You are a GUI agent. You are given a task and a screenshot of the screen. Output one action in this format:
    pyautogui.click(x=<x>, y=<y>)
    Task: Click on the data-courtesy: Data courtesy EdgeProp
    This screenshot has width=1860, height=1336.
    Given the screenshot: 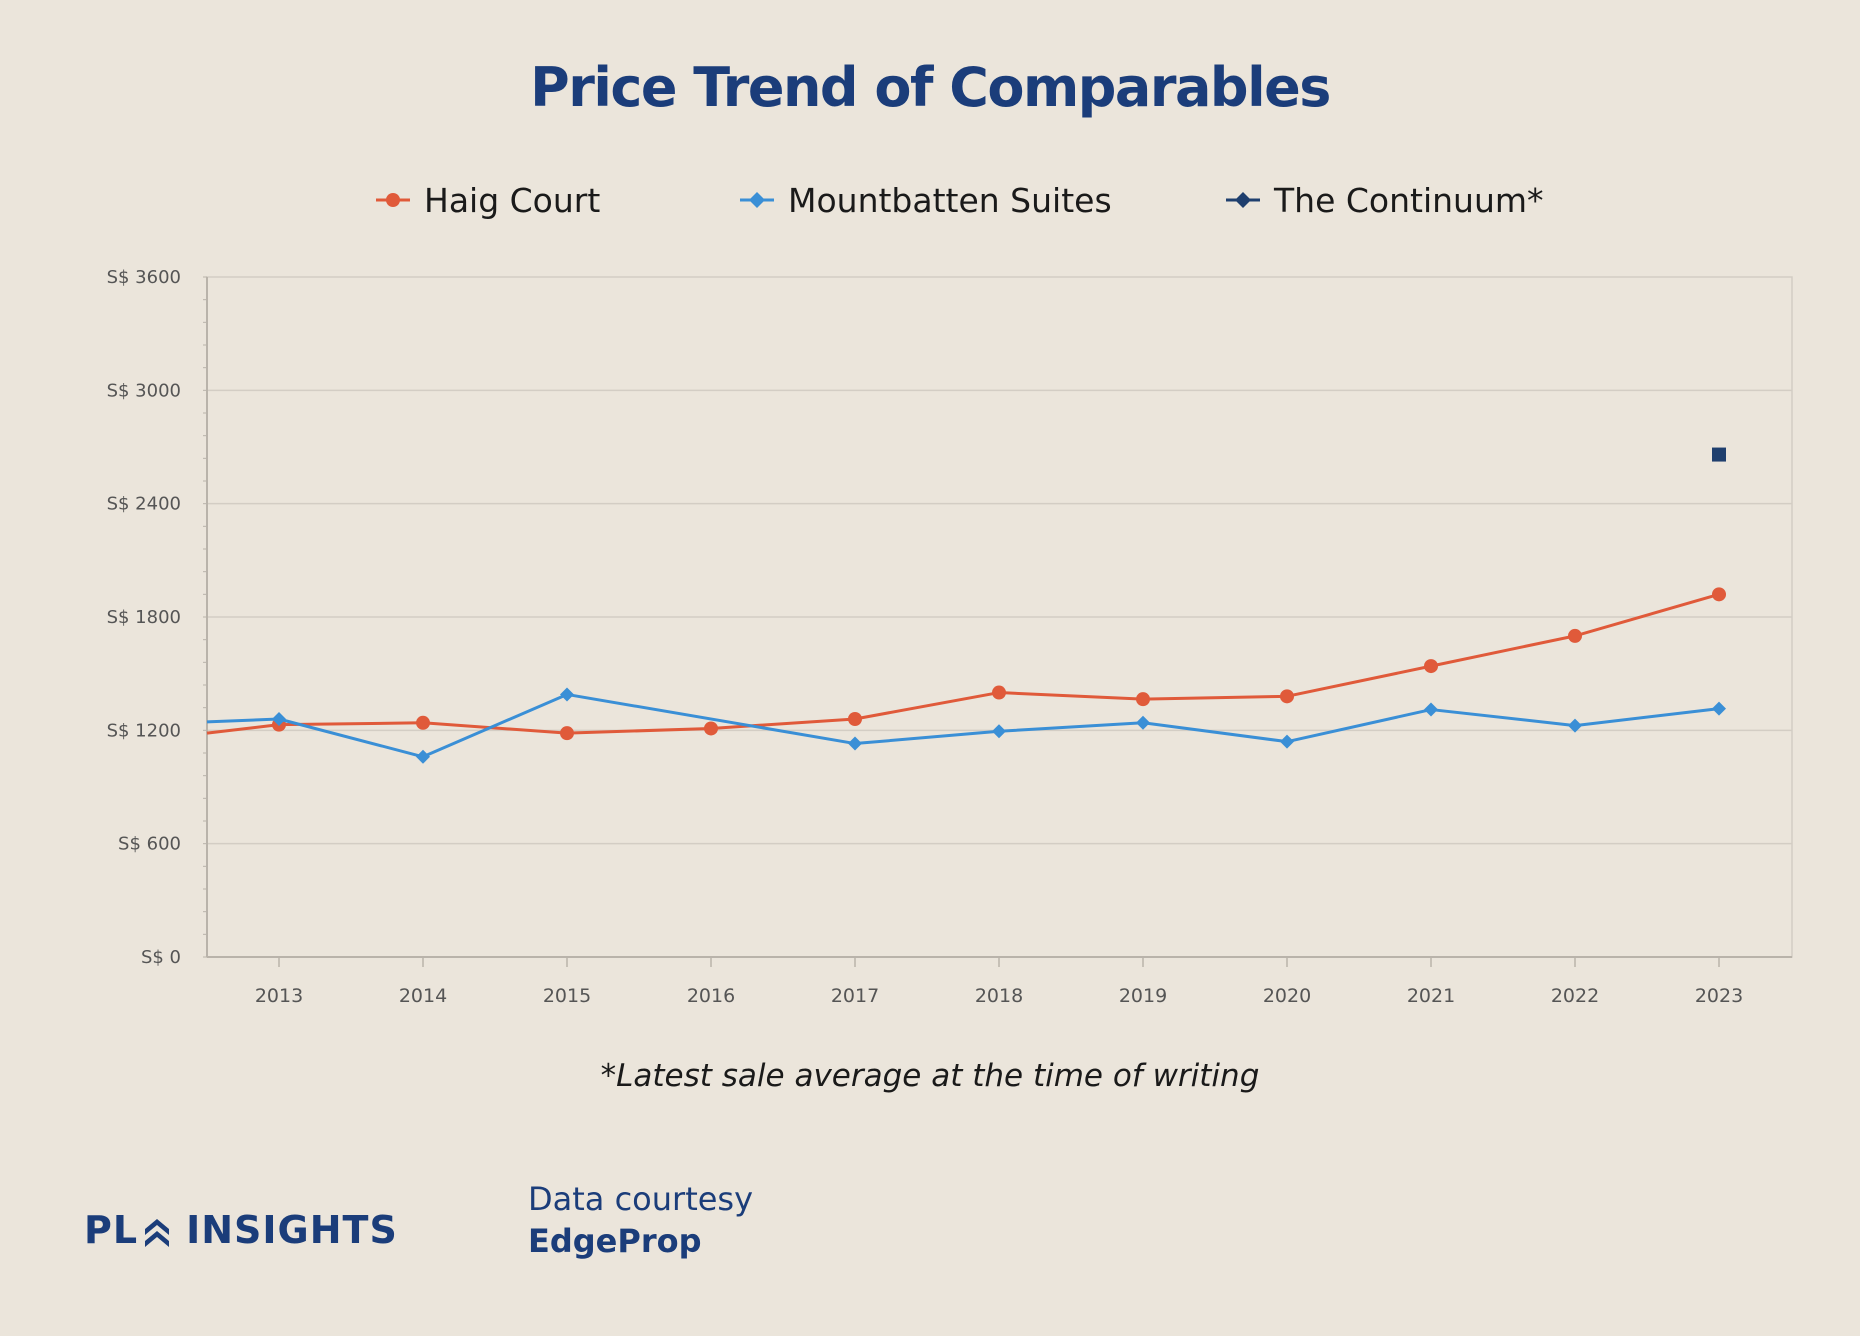 What is the action you would take?
    pyautogui.click(x=640, y=1220)
    